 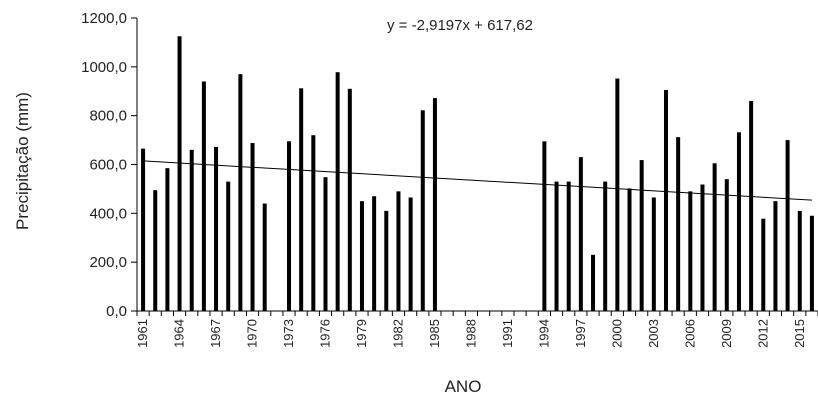 What do you see at coordinates (288, 333) in the screenshot?
I see `x-tick-label: 1973` at bounding box center [288, 333].